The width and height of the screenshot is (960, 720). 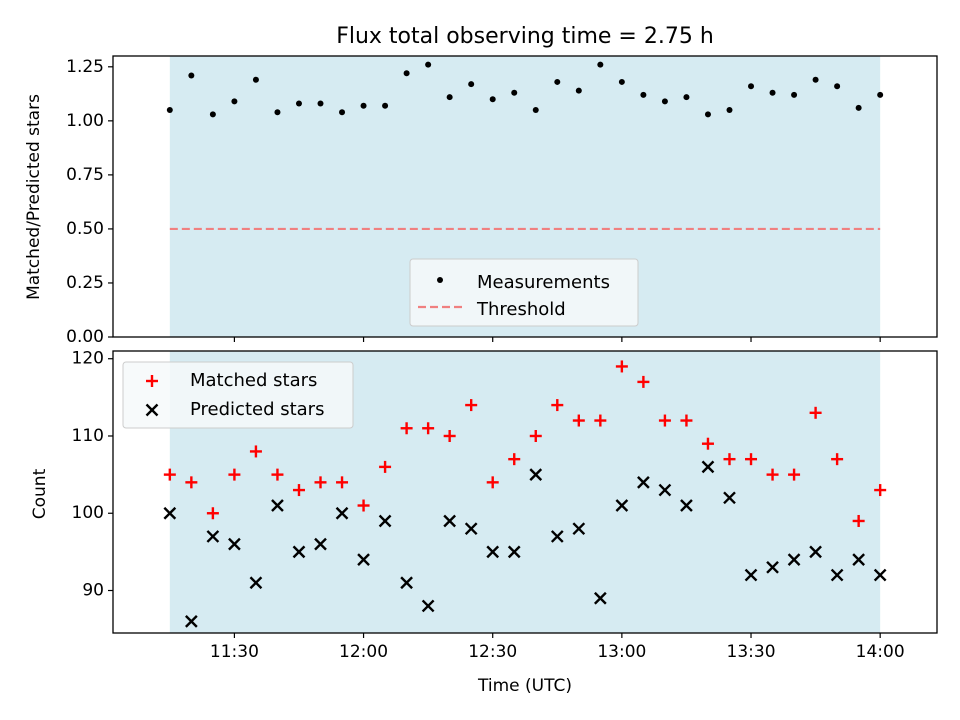 I want to click on x-tick-label: 11:30, so click(x=234, y=652).